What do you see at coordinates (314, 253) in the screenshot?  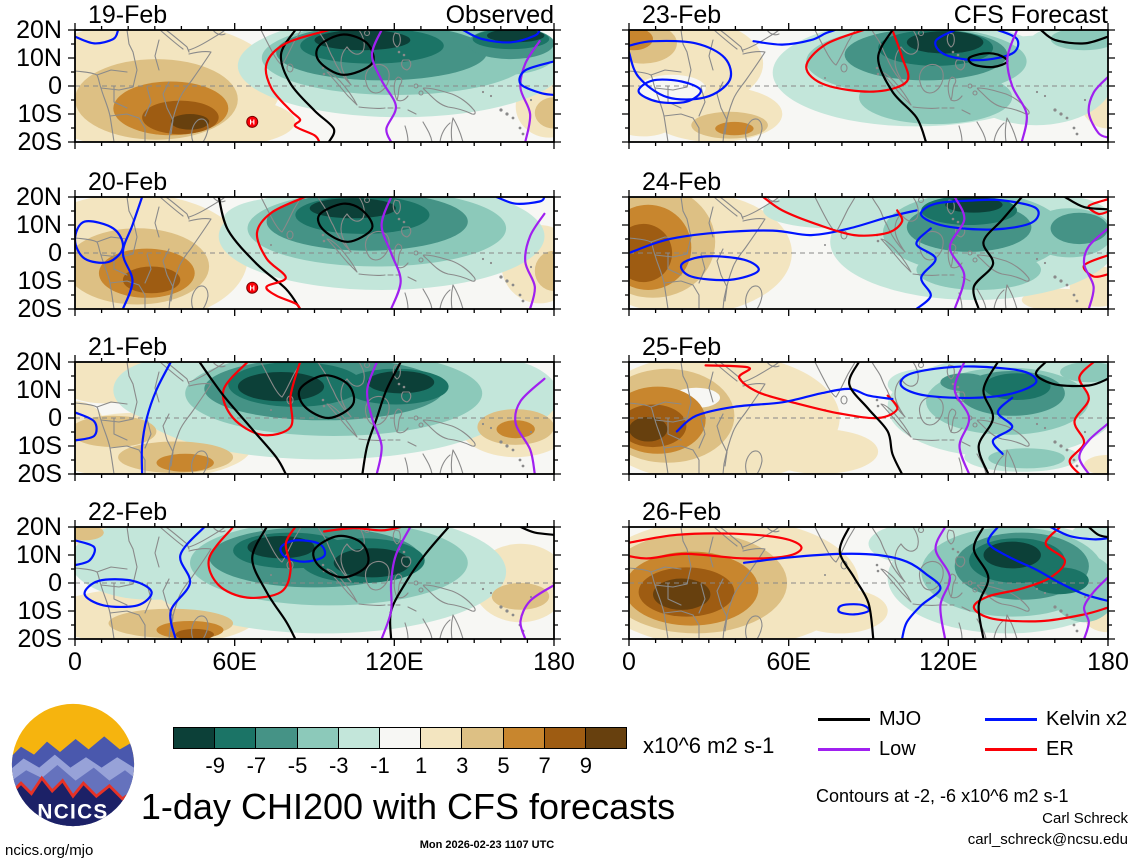 I see `map-20-Feb: H` at bounding box center [314, 253].